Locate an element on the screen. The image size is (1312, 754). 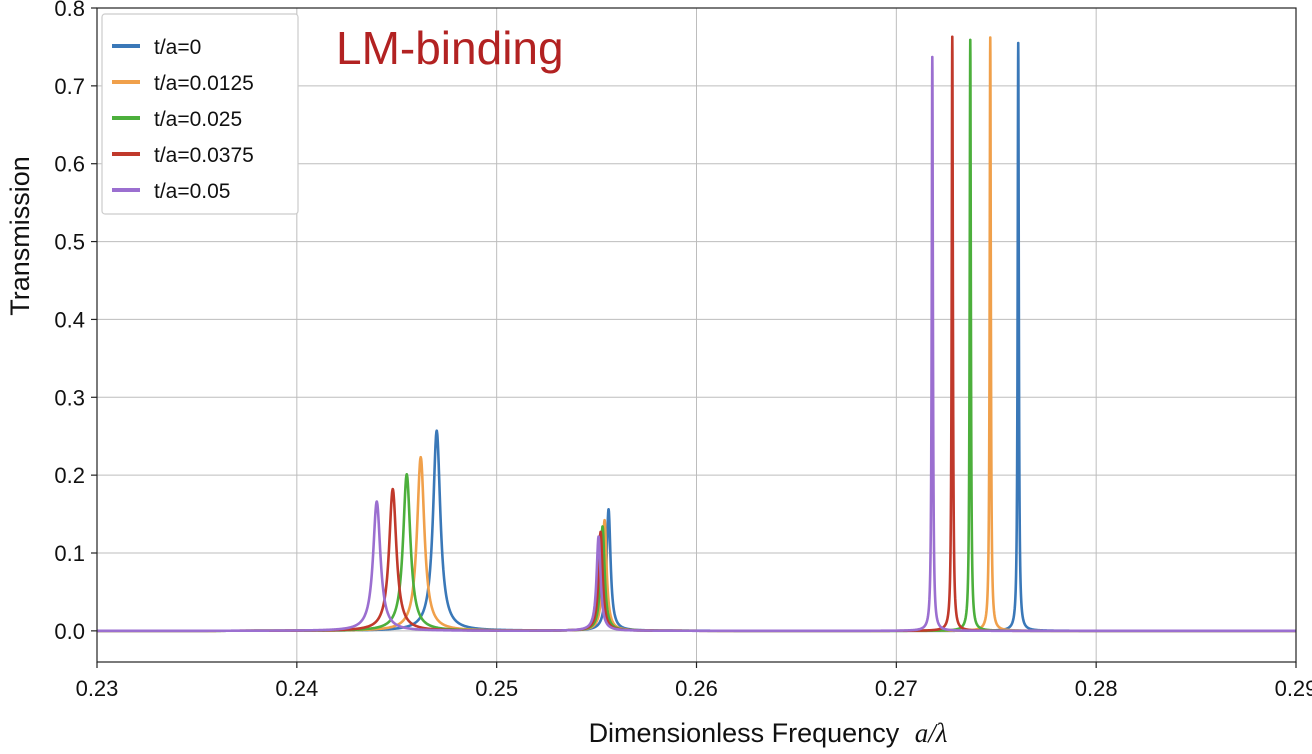
legend-item: t/a=0.0125 is located at coordinates (183, 83).